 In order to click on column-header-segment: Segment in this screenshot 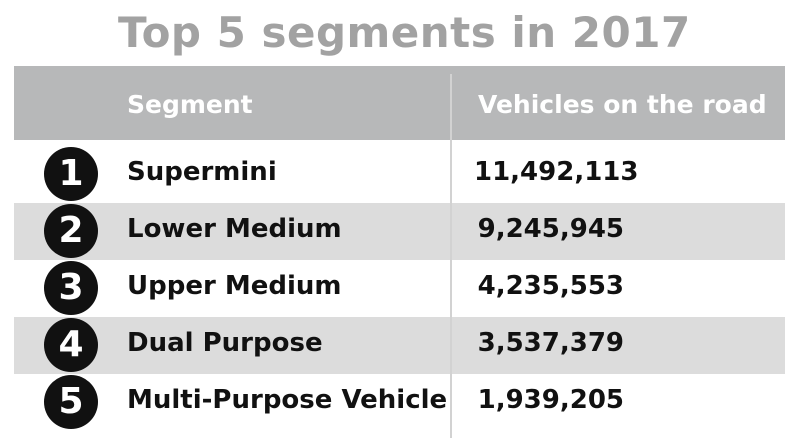, I will do `click(190, 104)`.